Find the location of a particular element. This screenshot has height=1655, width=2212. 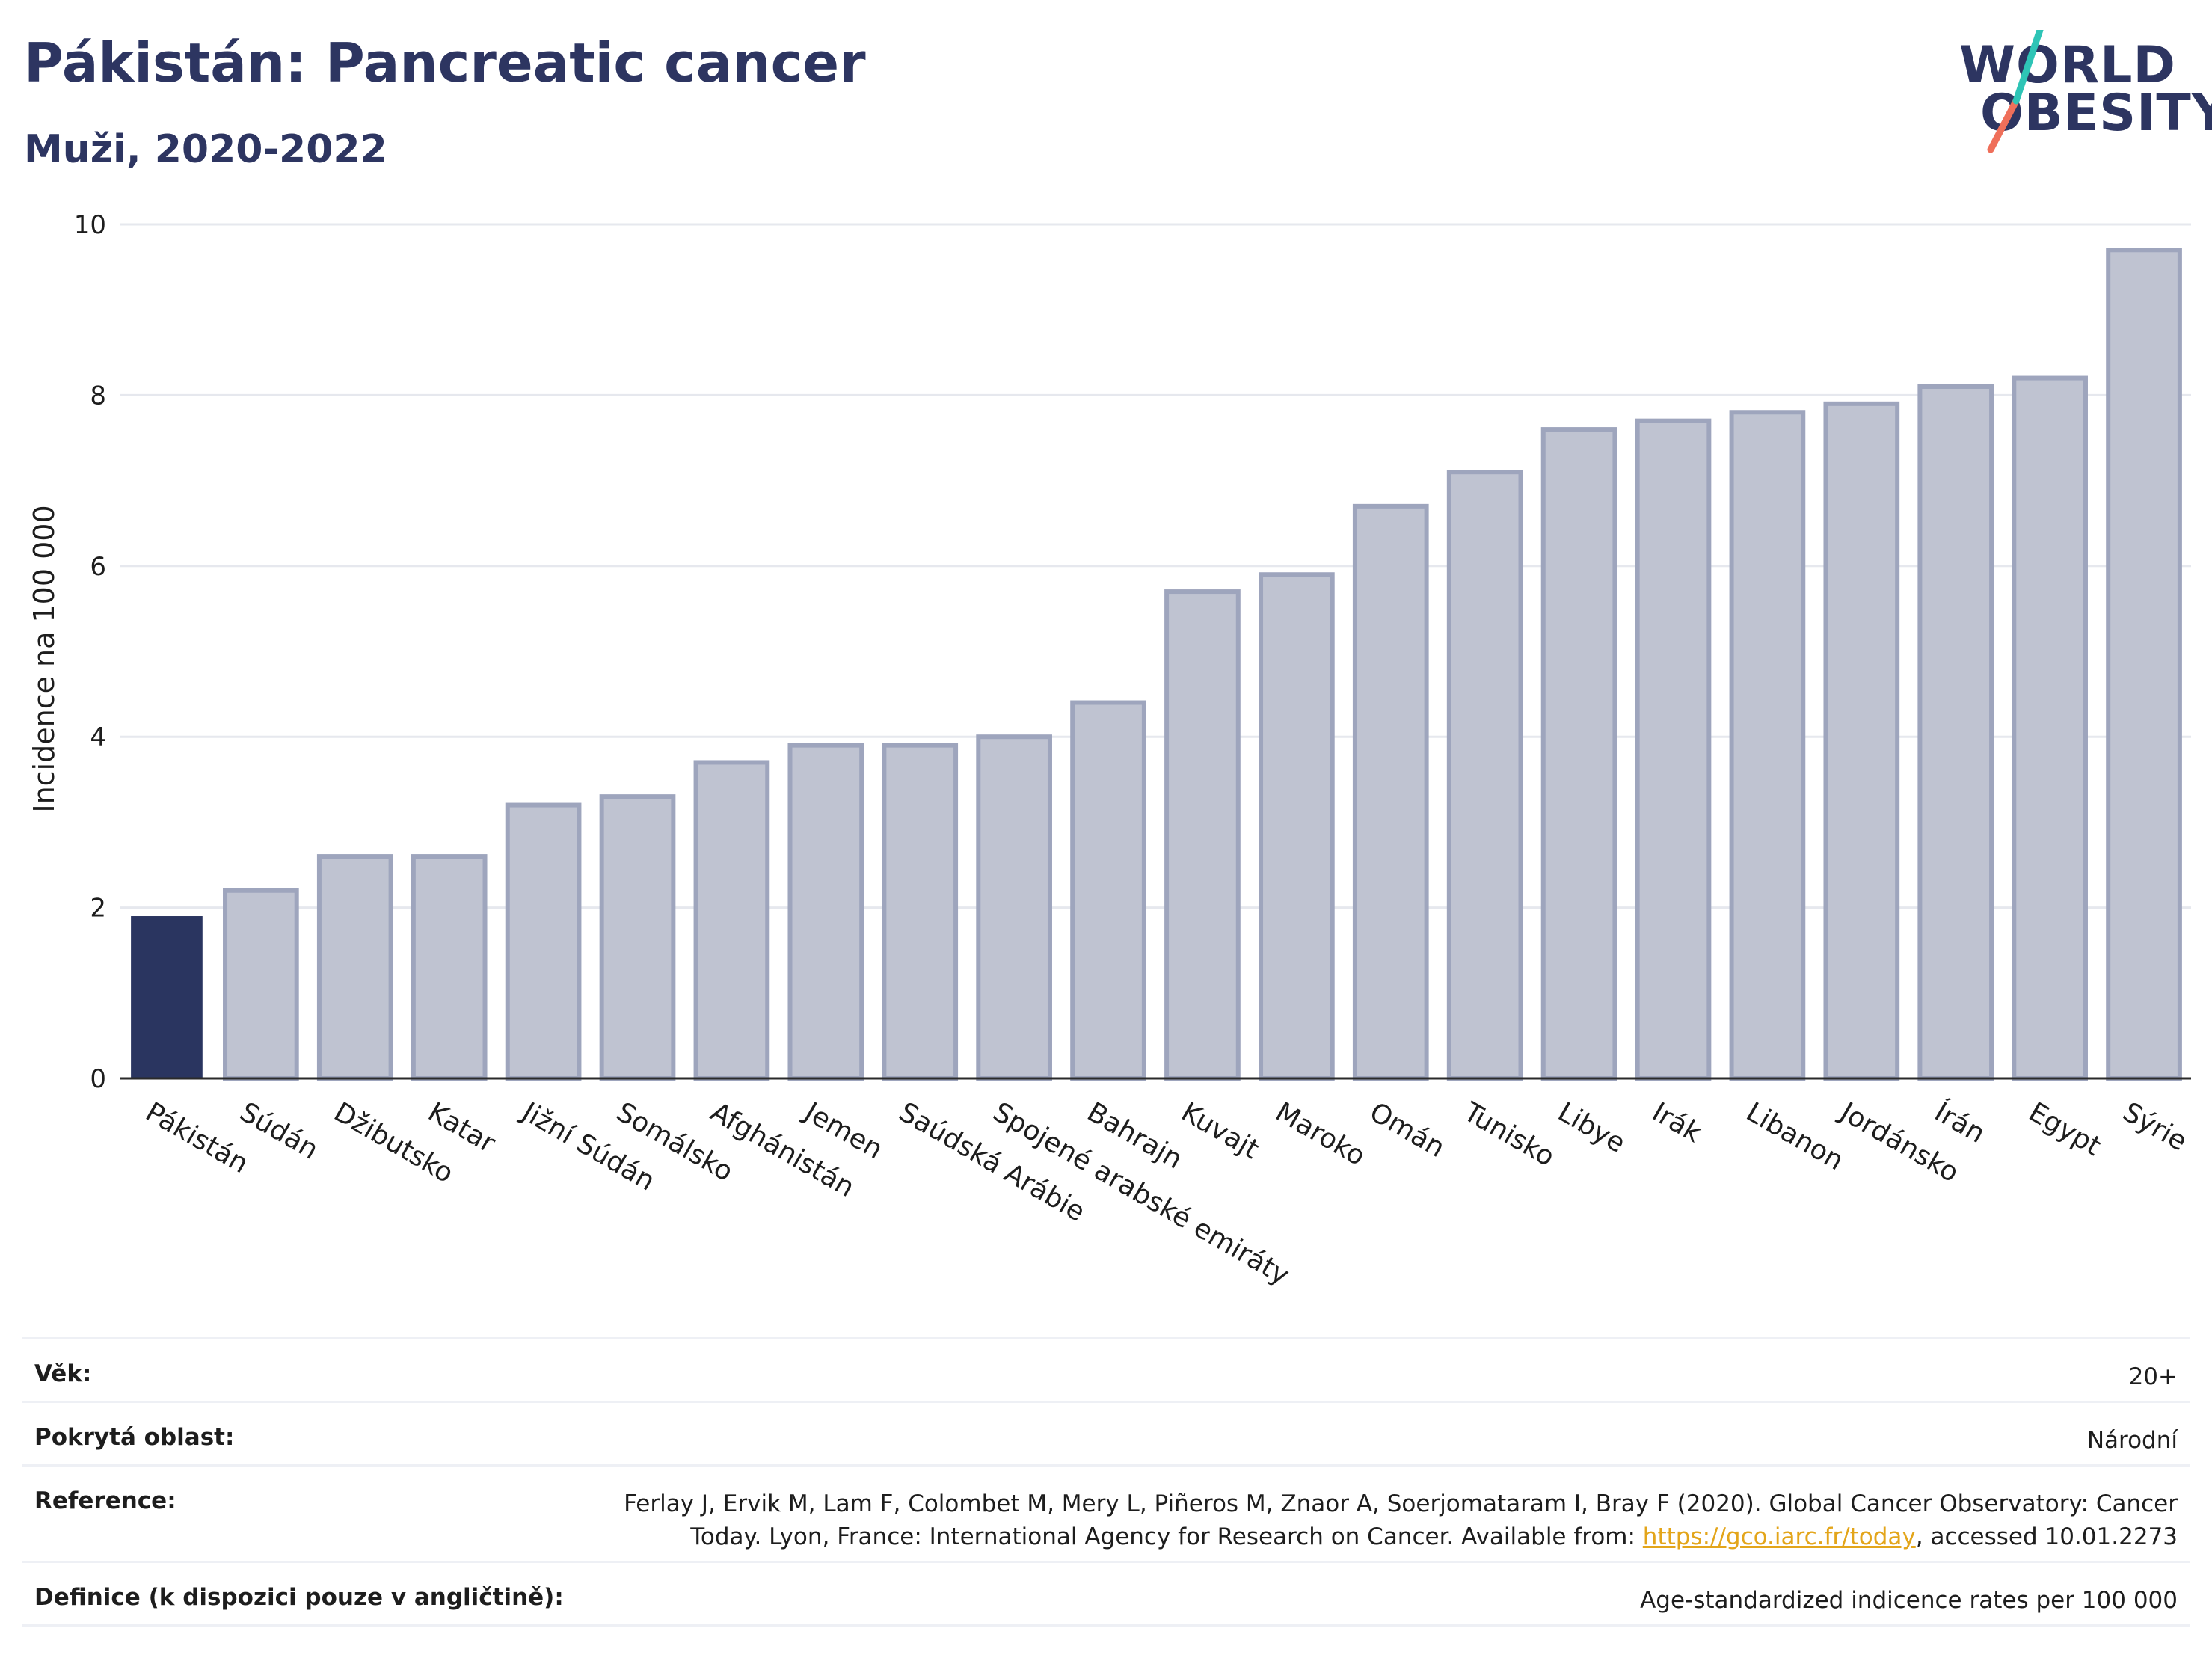

x-tick-label: Tunisko is located at coordinates (1509, 1134).